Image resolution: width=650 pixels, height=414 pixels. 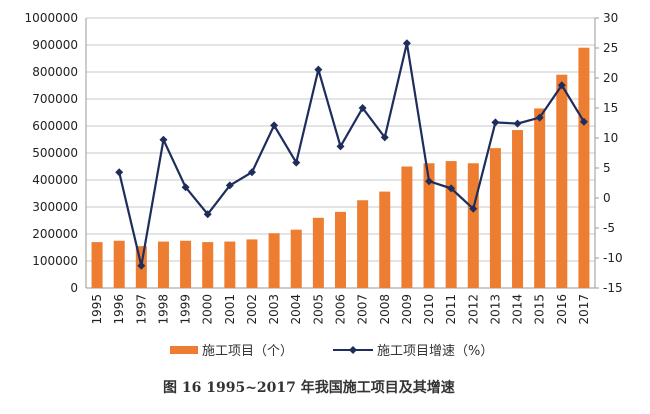 I want to click on legend-label-bar: 施工项目（个）, so click(x=248, y=351).